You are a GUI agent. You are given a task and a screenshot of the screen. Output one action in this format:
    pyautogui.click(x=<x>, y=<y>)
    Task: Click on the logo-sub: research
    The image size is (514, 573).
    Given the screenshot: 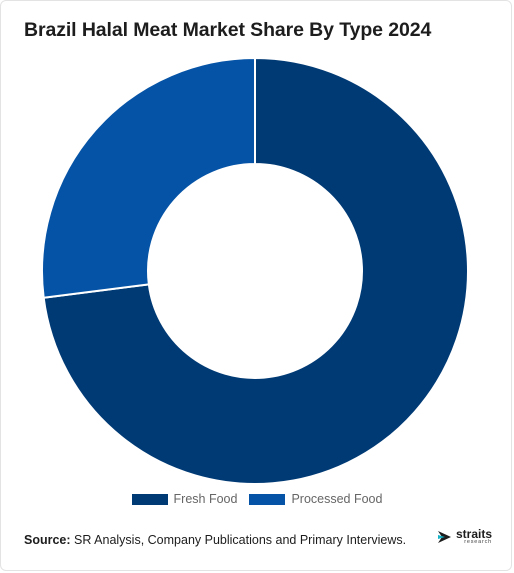 What is the action you would take?
    pyautogui.click(x=478, y=542)
    